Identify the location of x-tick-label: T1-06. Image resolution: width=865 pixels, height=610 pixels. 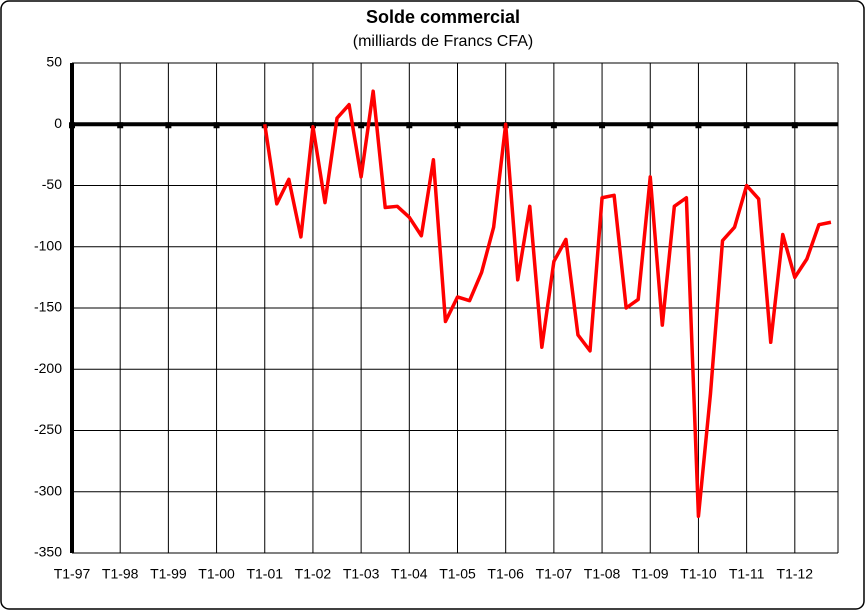
(505, 574).